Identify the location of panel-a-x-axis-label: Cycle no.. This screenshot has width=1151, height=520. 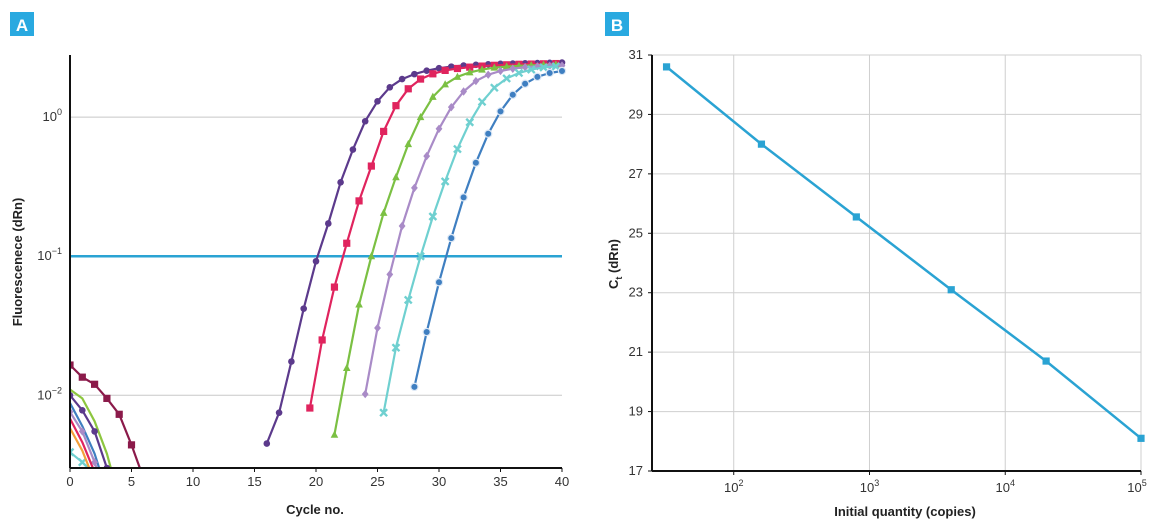
(315, 509).